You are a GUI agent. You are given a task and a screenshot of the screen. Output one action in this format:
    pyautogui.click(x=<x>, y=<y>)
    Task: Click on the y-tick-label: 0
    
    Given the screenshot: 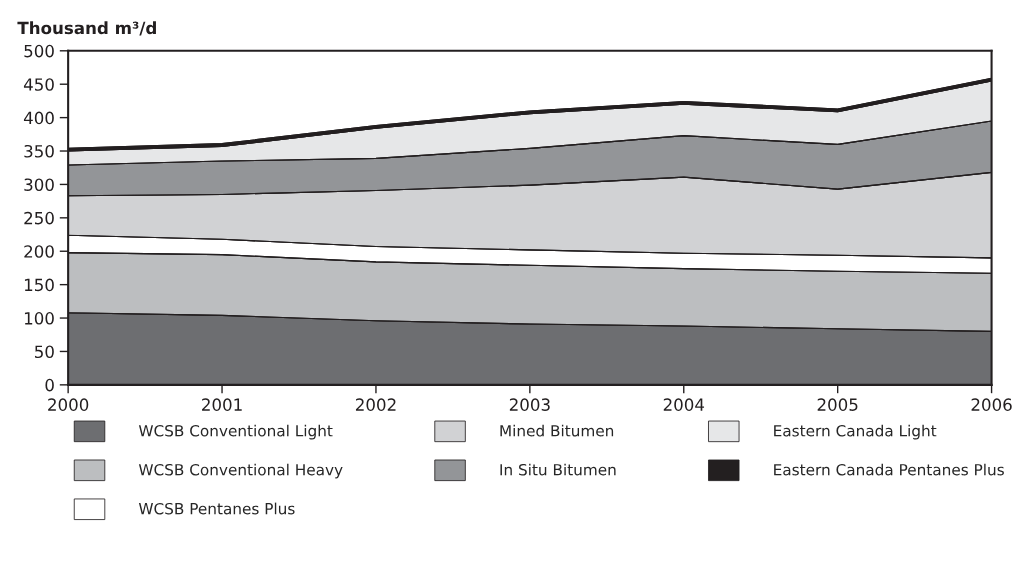 What is the action you would take?
    pyautogui.click(x=49, y=385)
    